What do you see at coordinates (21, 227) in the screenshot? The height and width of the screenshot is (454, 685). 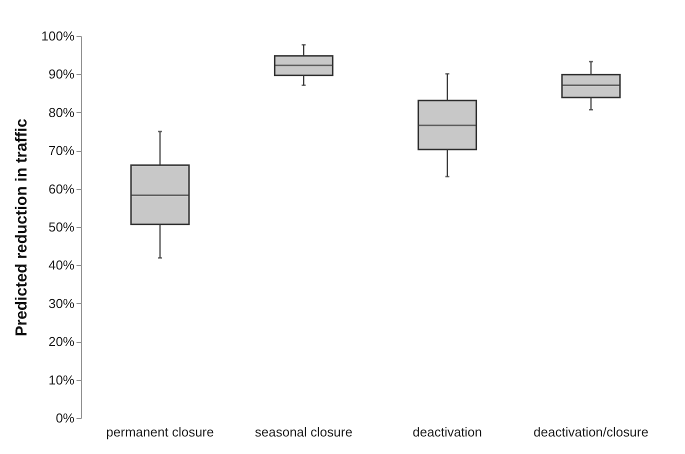 I see `y-axis-title: Predicted reduction in traffic` at bounding box center [21, 227].